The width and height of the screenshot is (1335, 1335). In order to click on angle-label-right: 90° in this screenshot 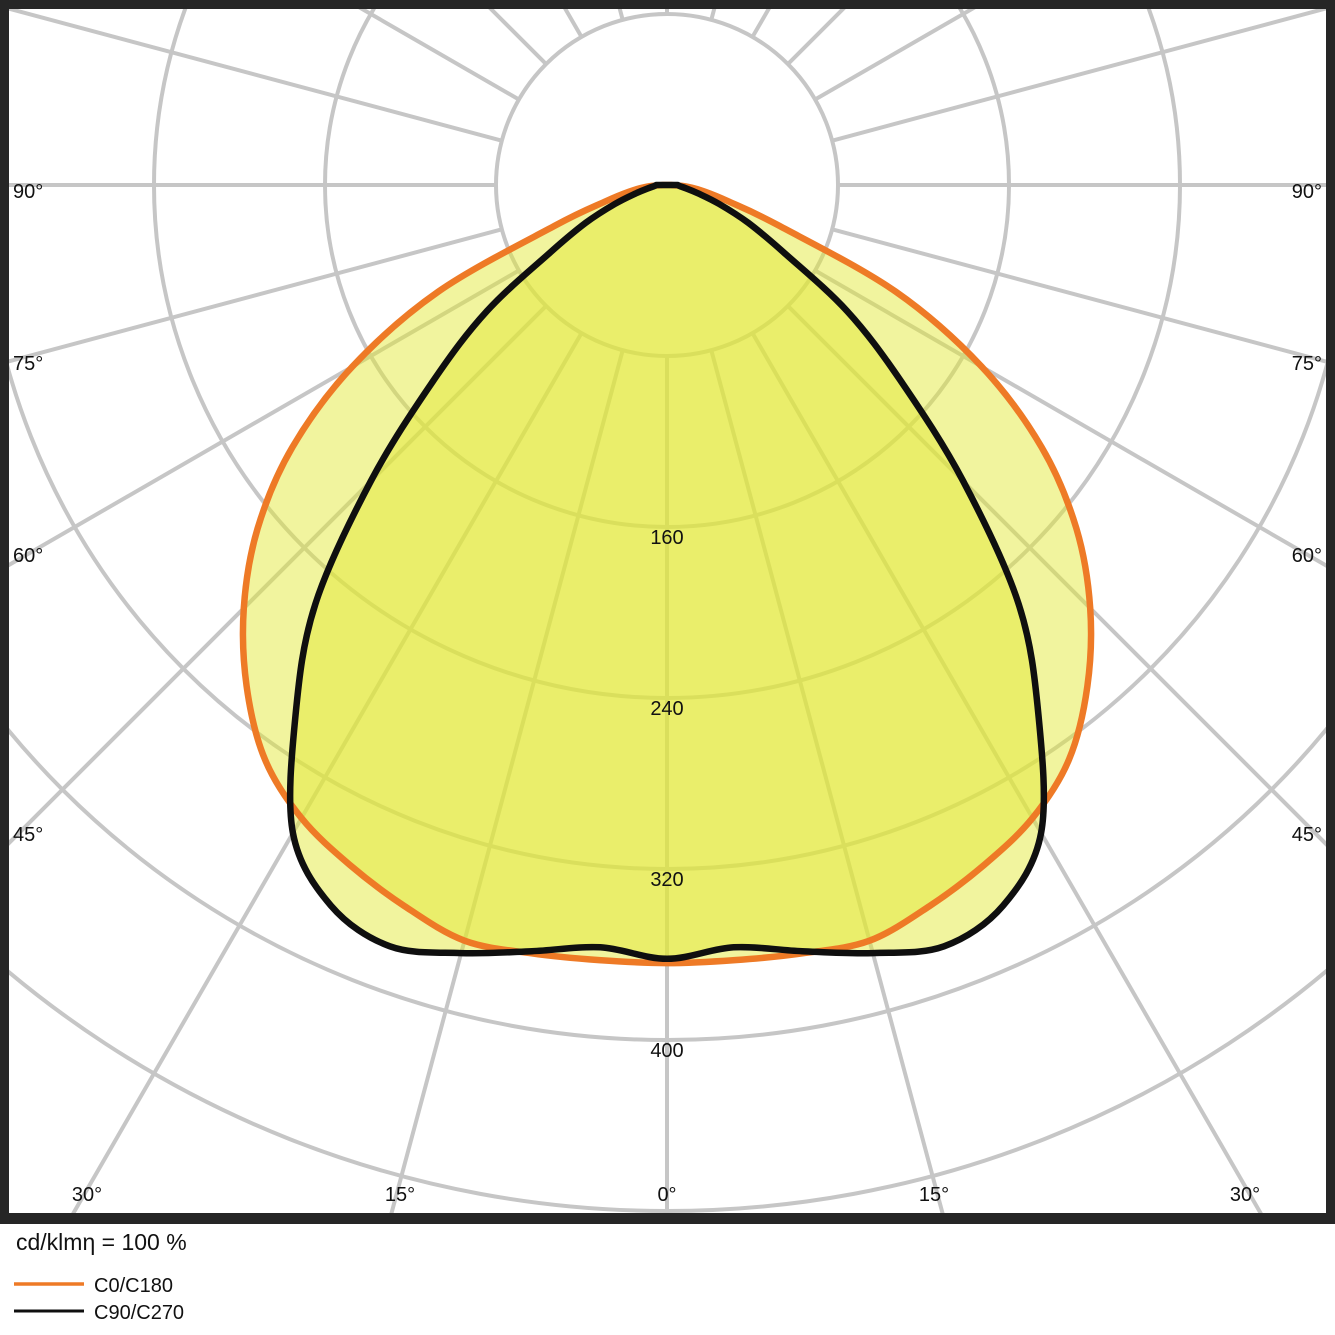, I will do `click(1307, 192)`.